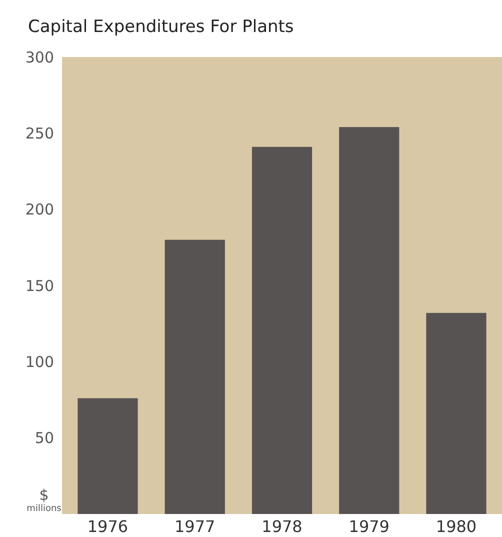  Describe the element at coordinates (39, 133) in the screenshot. I see `y-tick-label: 250` at that location.